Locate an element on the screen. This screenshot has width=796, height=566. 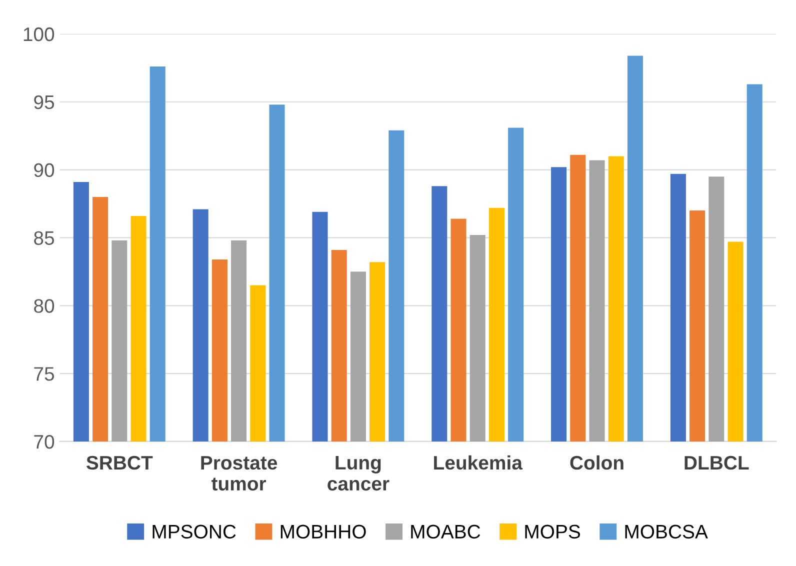
x-tick-label: Prostate tumor is located at coordinates (239, 473).